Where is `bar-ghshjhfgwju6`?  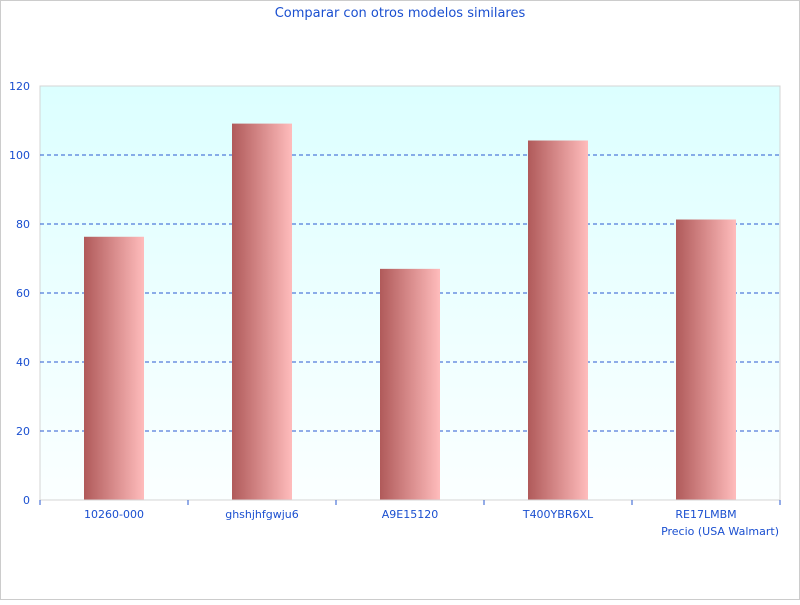
bar-ghshjhfgwju6 is located at coordinates (262, 311).